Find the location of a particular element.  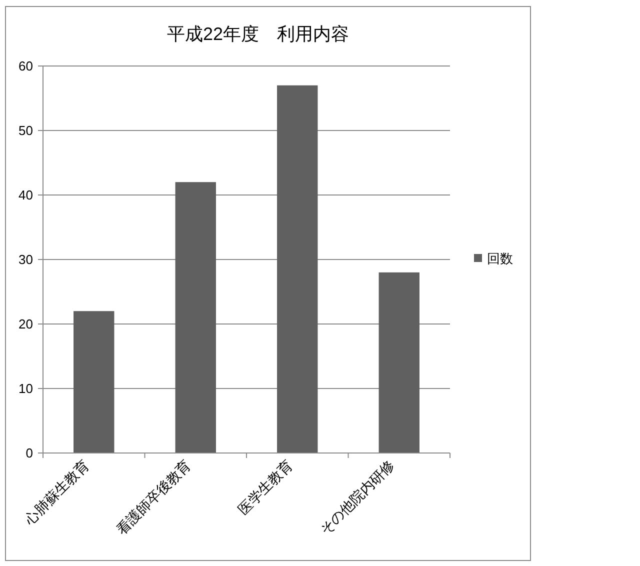

legend: 回数 is located at coordinates (493, 258).